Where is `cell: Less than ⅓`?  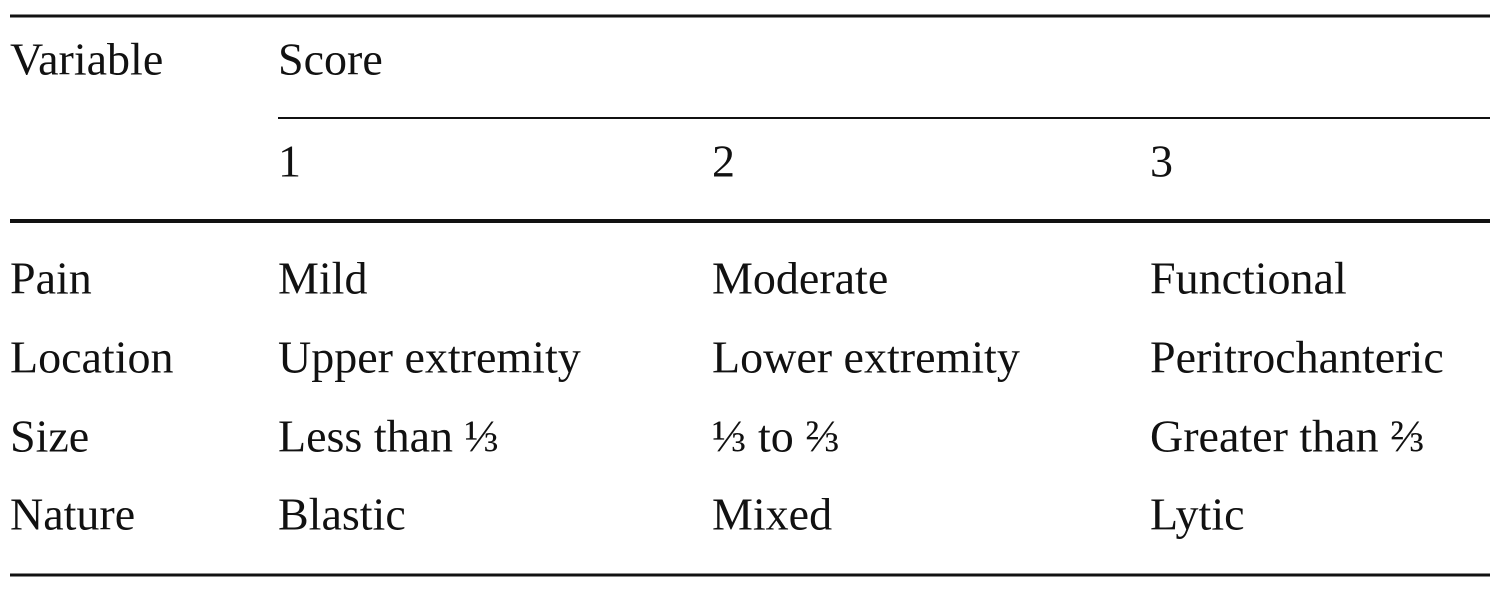 cell: Less than ⅓ is located at coordinates (388, 436).